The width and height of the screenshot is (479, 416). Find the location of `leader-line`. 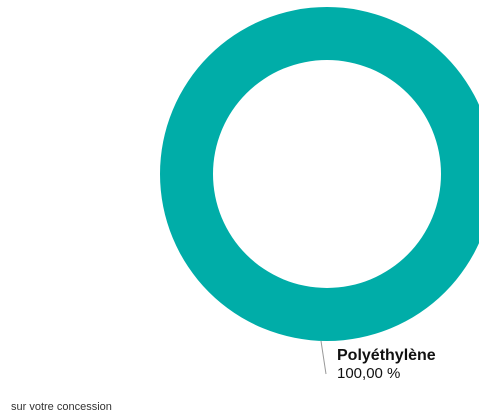

leader-line is located at coordinates (323, 357).